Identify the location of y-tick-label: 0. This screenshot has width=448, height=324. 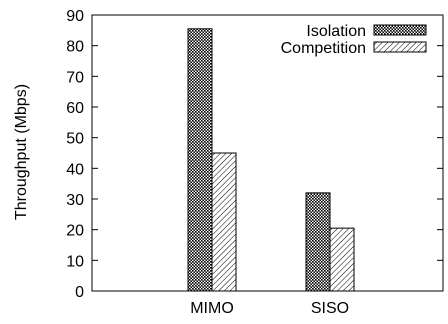
(79, 292).